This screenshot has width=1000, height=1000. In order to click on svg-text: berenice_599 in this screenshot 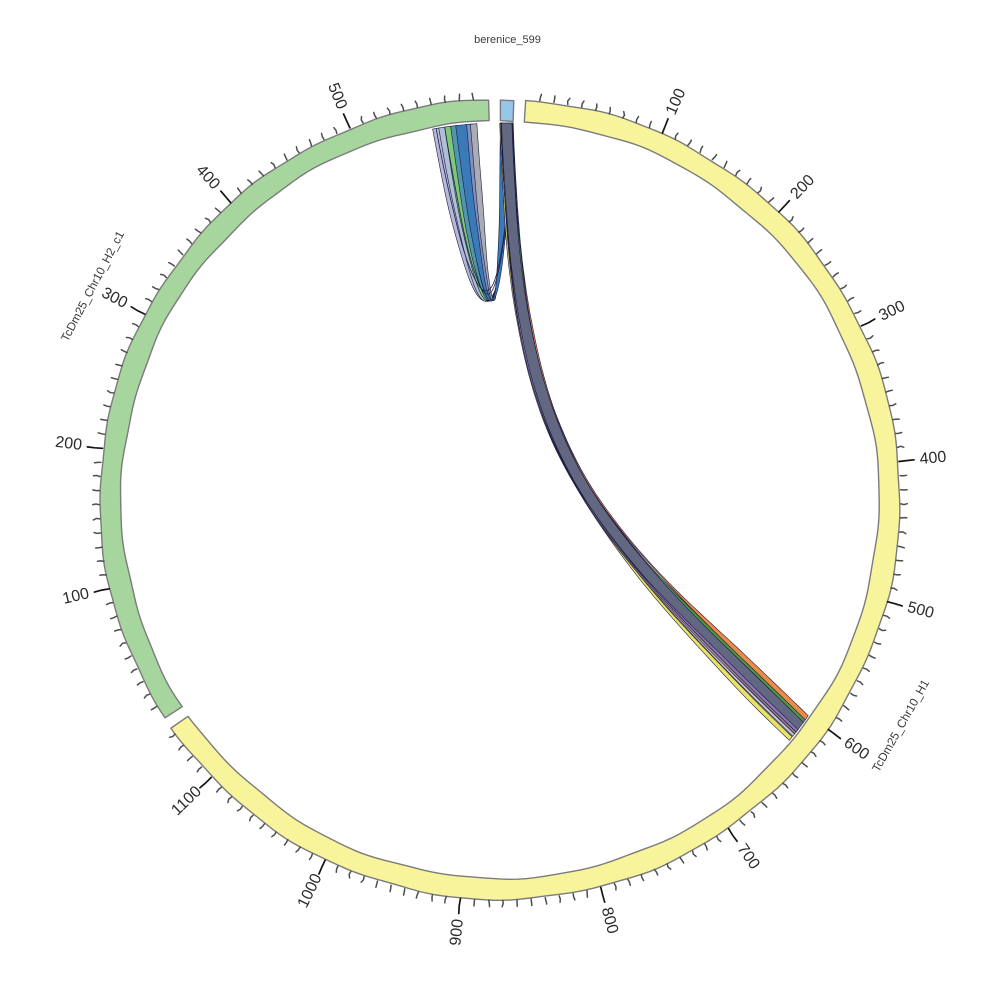, I will do `click(507, 40)`.